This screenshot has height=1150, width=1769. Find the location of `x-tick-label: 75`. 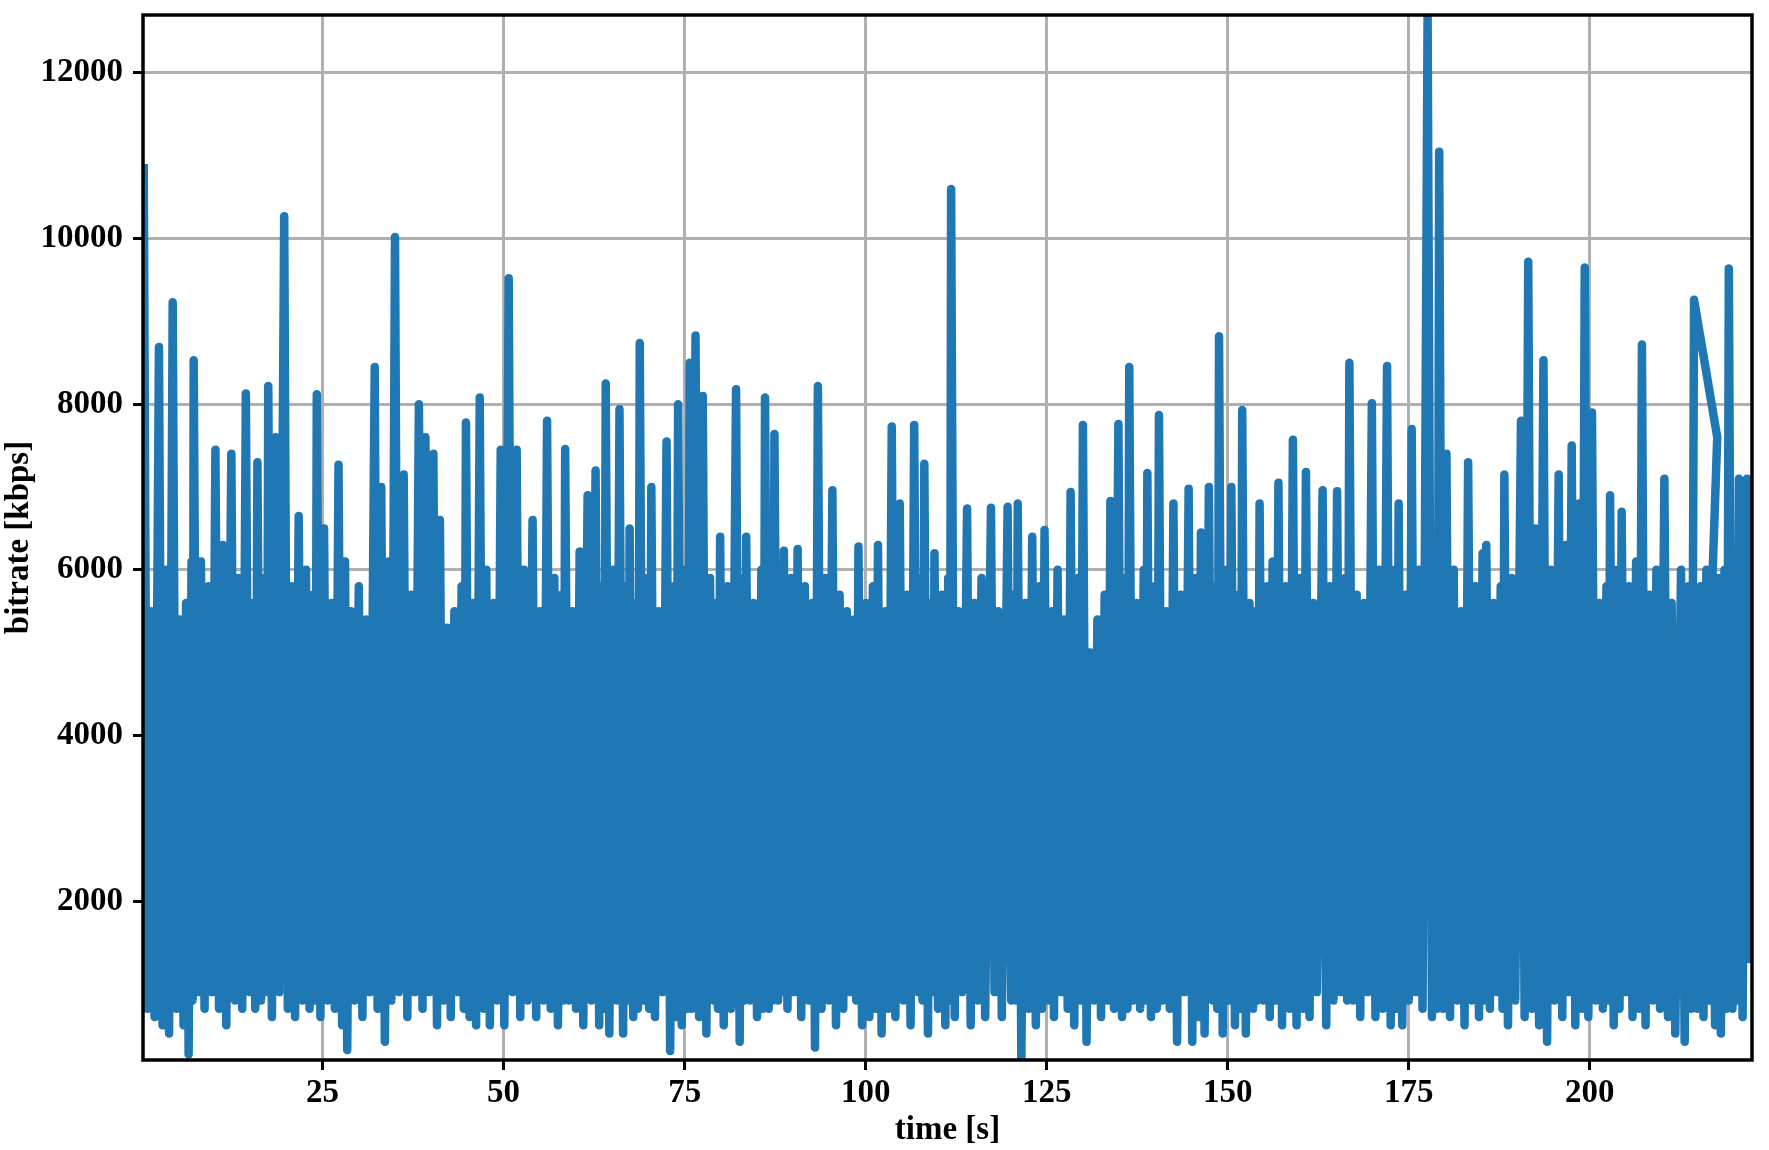

x-tick-label: 75 is located at coordinates (685, 1091).